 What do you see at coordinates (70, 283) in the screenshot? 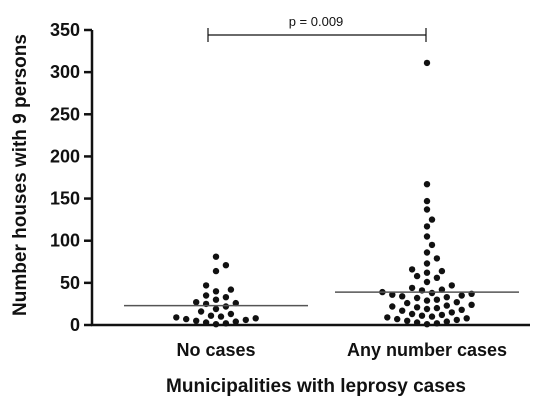
I see `y-tick-label: 50` at bounding box center [70, 283].